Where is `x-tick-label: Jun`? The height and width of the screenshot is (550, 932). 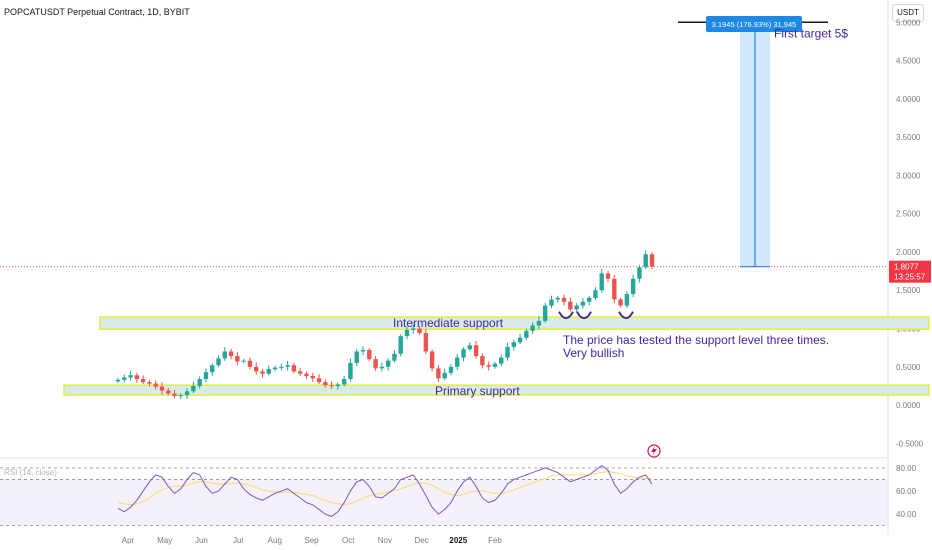
x-tick-label: Jun is located at coordinates (201, 540).